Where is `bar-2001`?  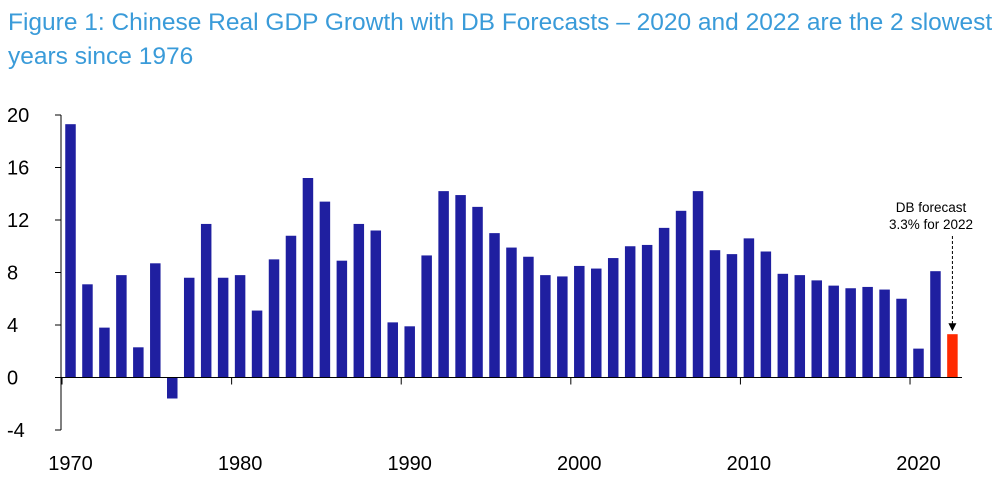 bar-2001 is located at coordinates (596, 323).